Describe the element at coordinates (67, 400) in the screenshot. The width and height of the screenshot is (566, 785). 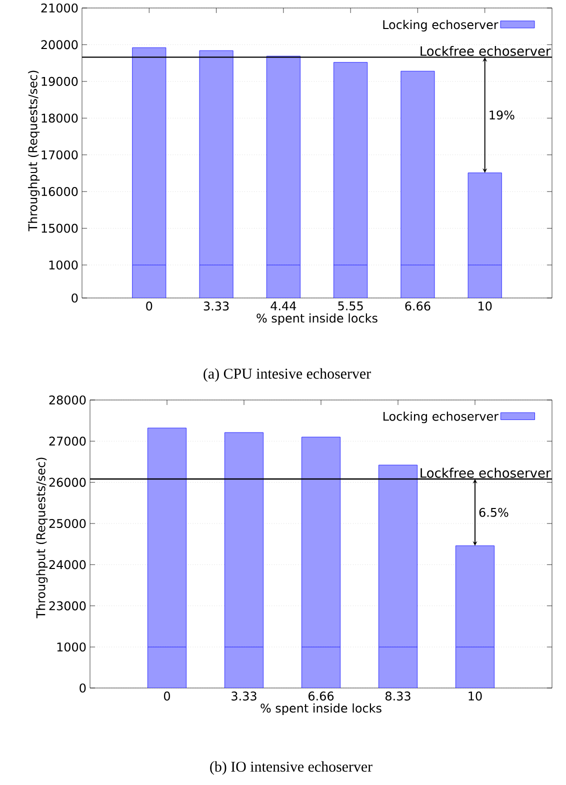
I see `y-tick-label: 28000` at that location.